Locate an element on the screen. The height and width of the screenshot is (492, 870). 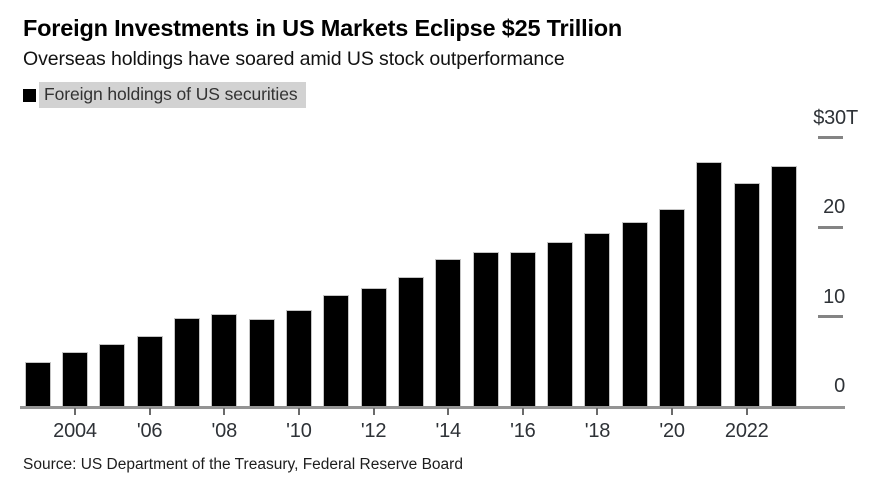
bar-2021 is located at coordinates (709, 283).